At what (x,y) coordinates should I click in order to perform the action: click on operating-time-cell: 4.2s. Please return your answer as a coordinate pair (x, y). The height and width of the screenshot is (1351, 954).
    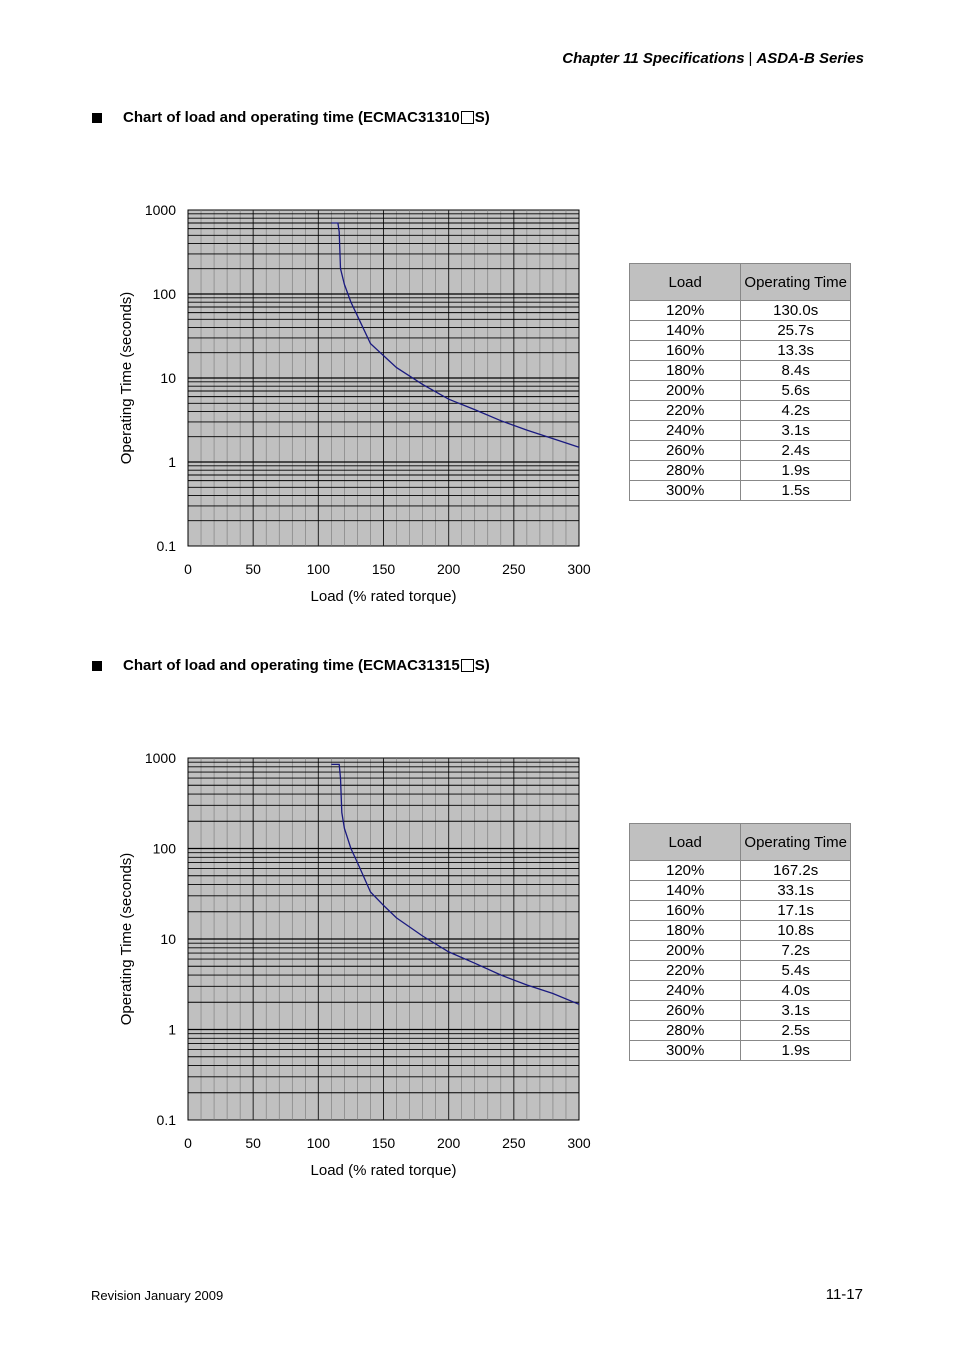
    Looking at the image, I should click on (795, 410).